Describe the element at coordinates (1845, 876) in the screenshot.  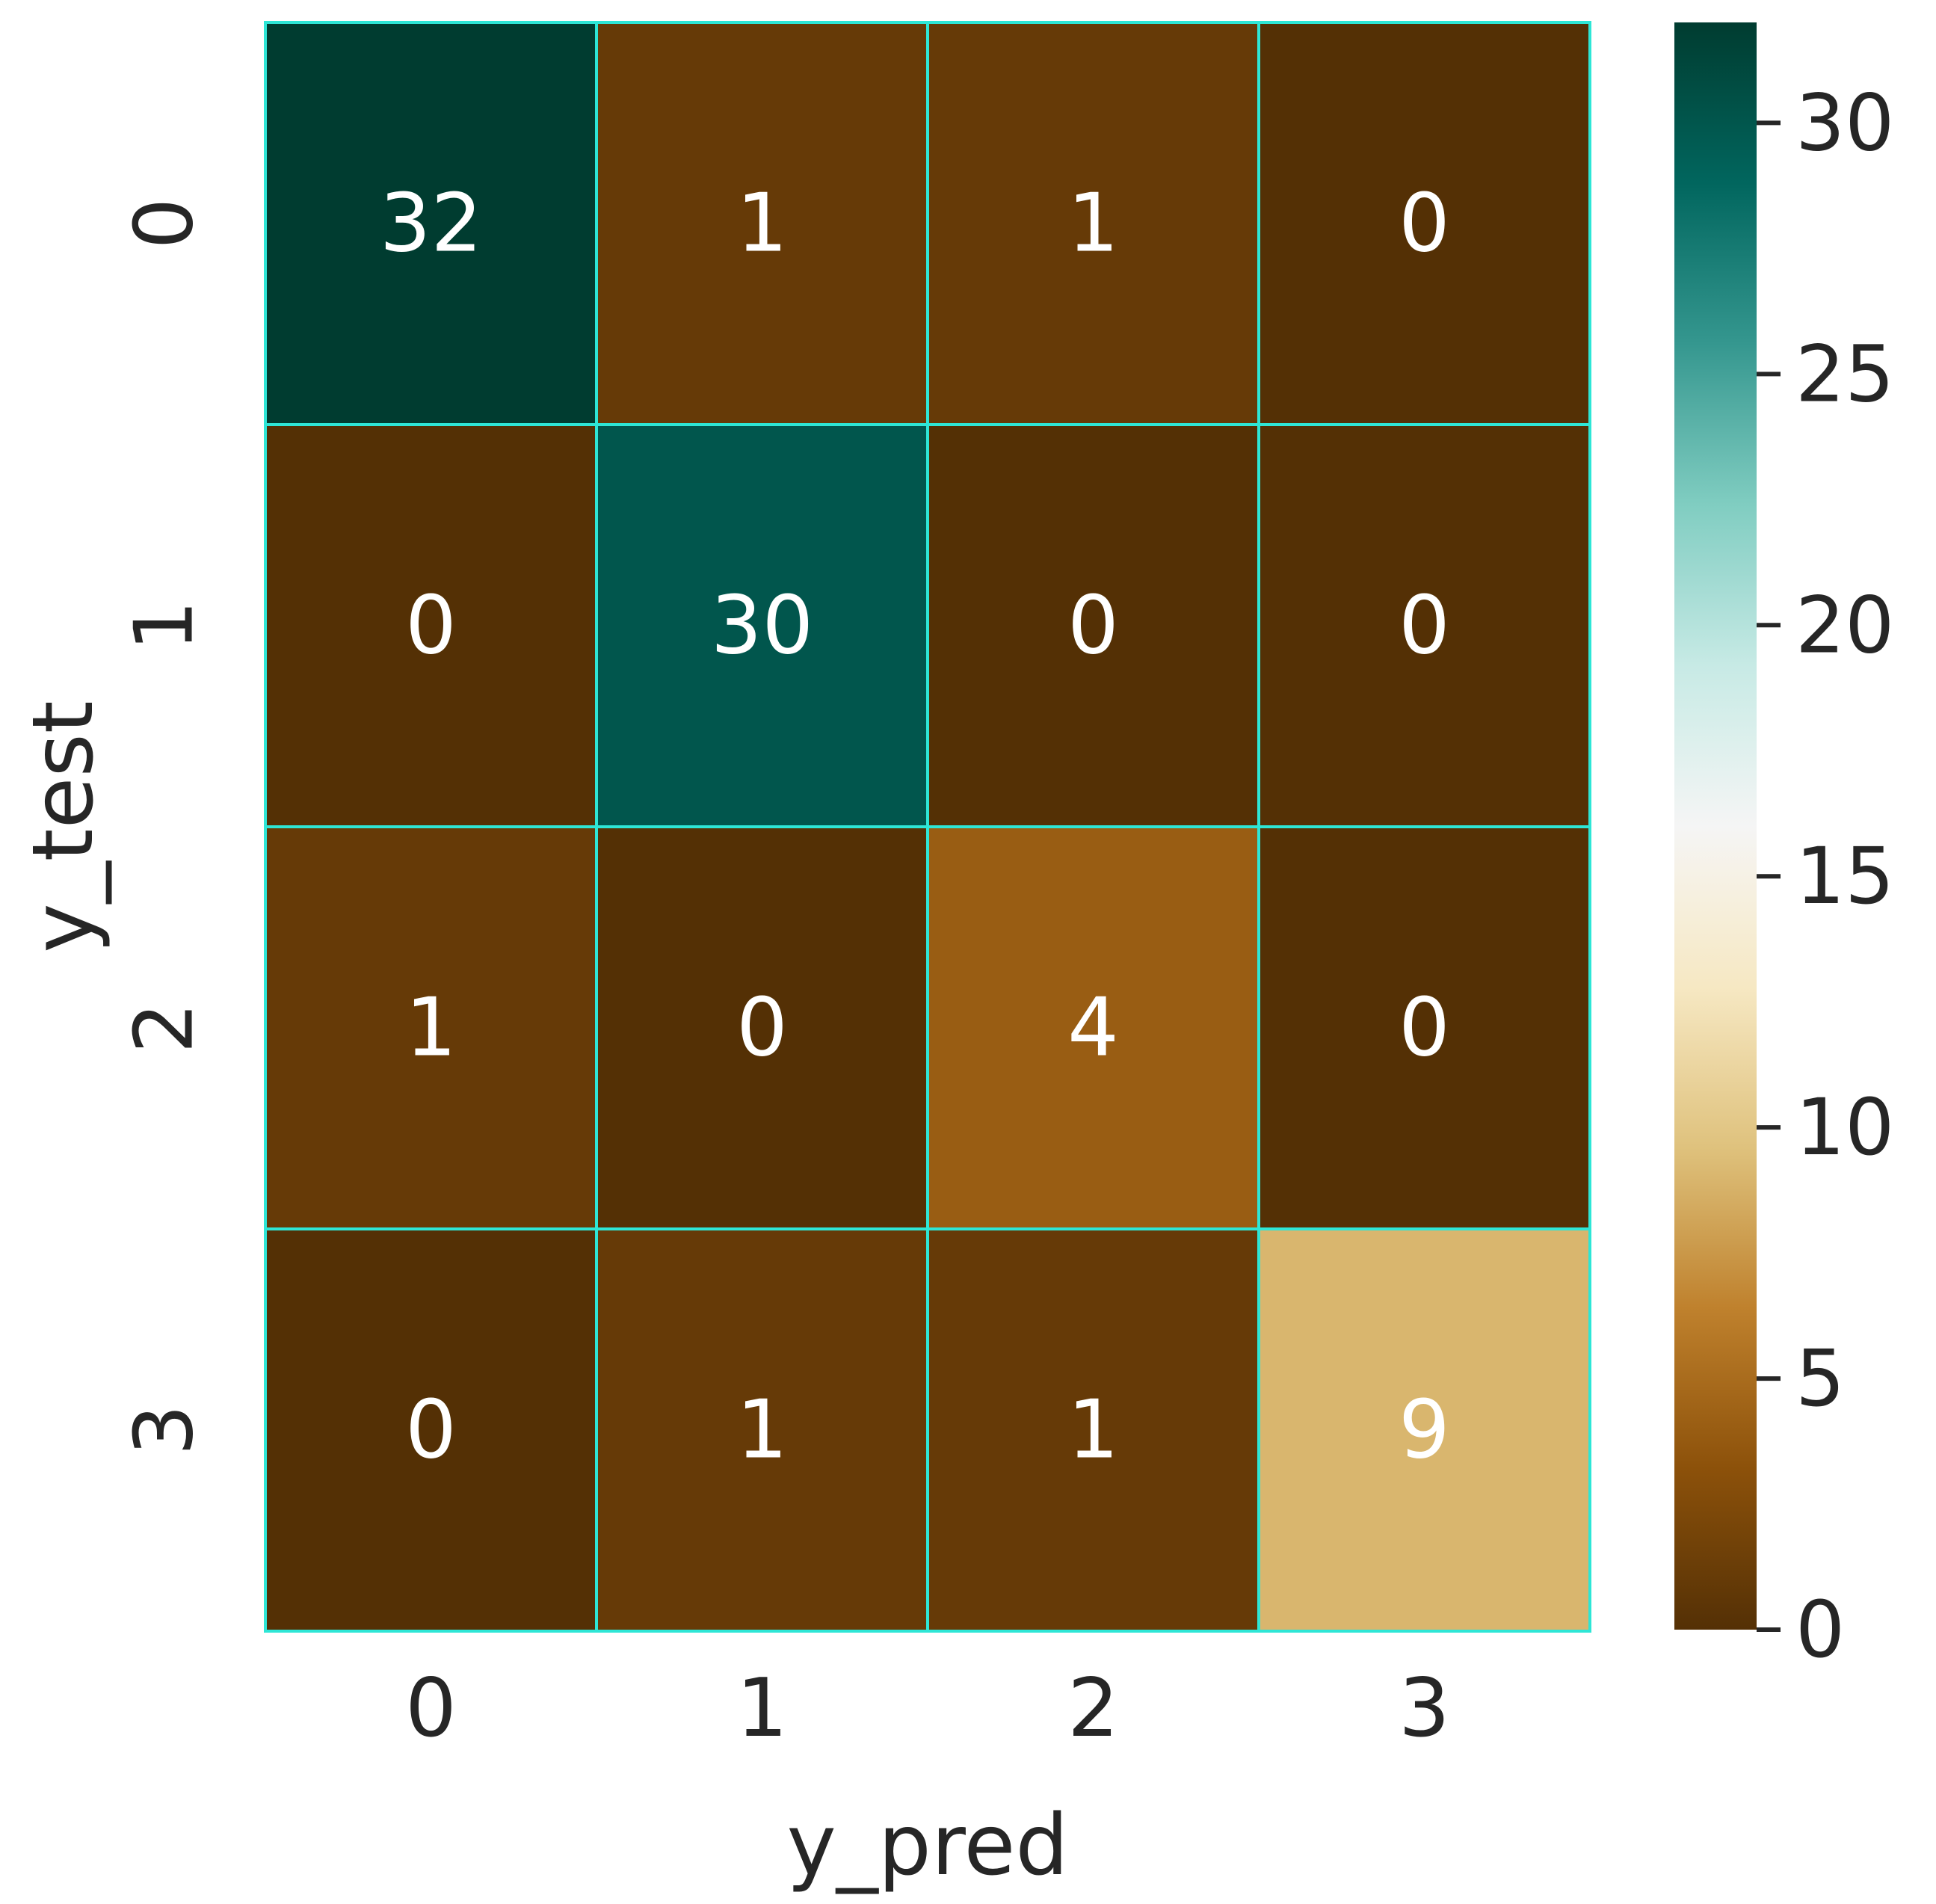
I see `colorbar-tick-label: 15` at that location.